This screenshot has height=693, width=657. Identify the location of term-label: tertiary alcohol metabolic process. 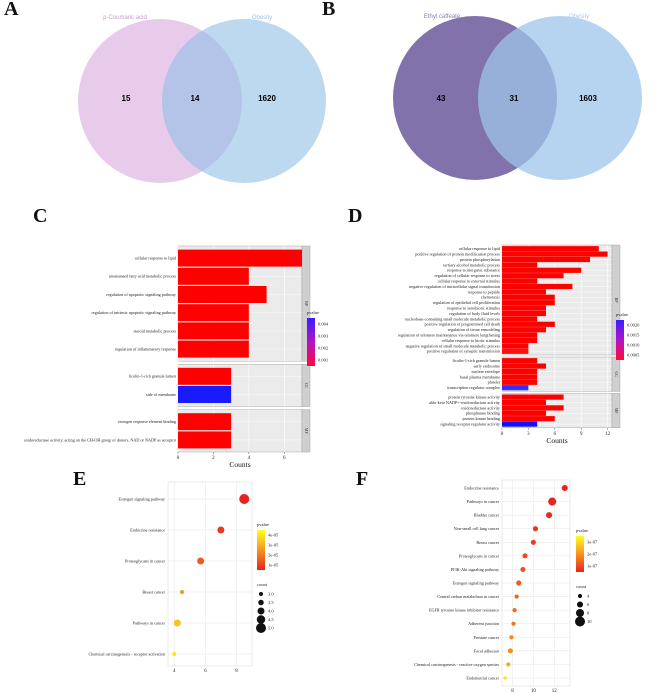
(471, 264).